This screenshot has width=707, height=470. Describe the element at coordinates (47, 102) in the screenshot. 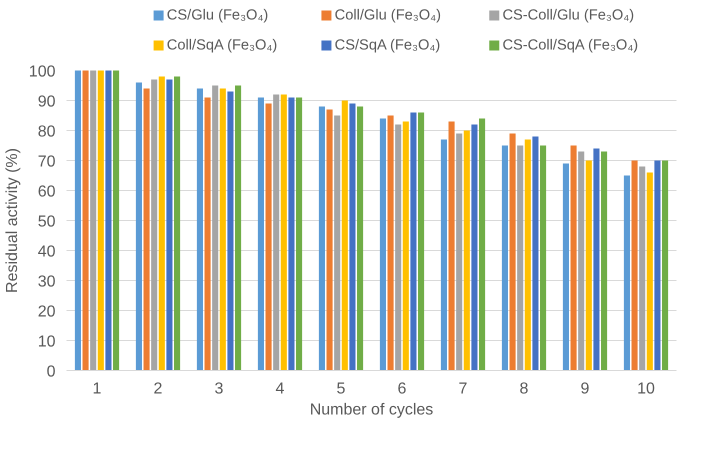

I see `y-tick-label: 90` at that location.